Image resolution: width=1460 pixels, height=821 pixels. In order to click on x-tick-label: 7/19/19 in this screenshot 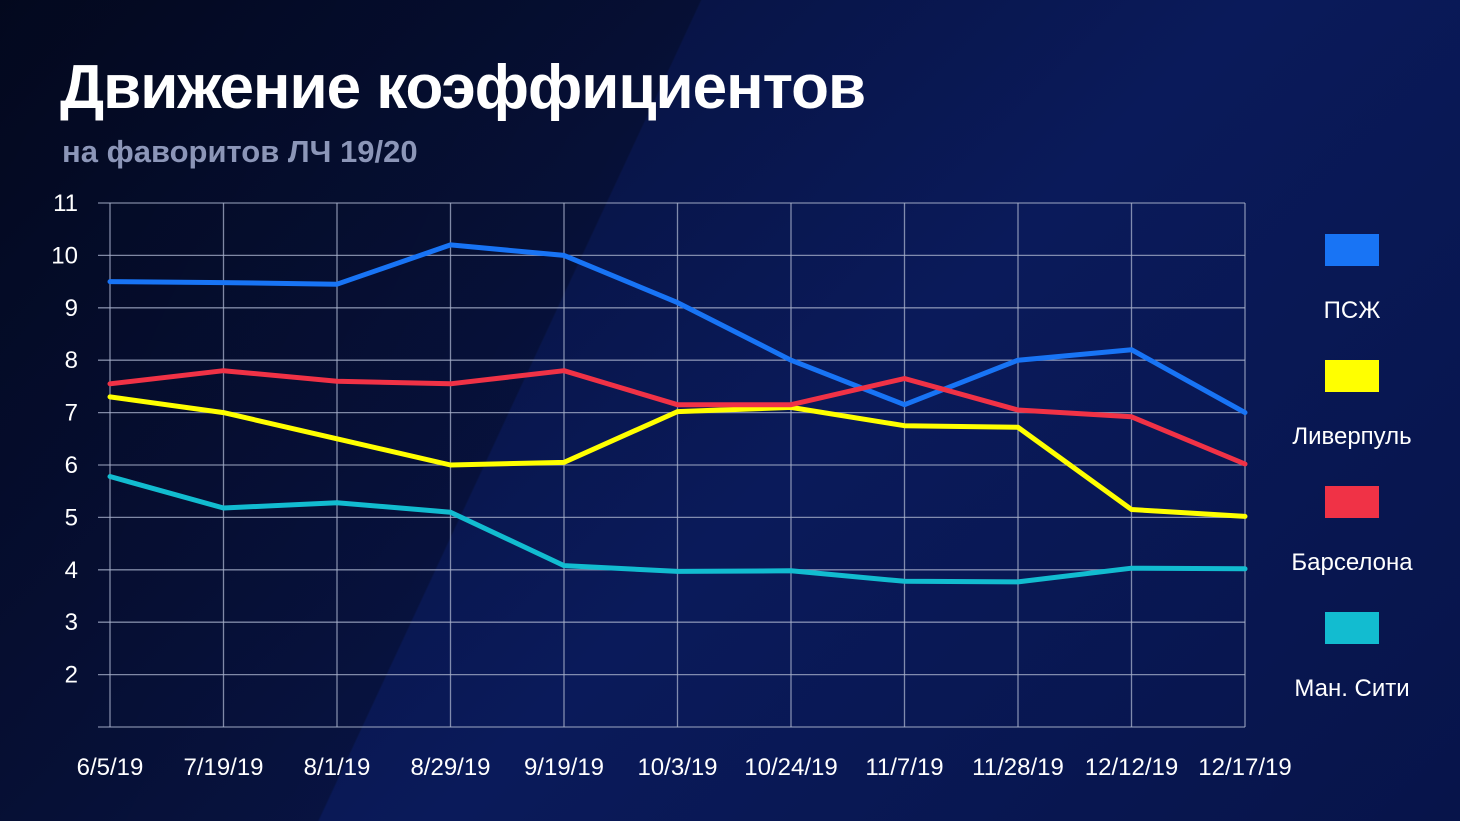, I will do `click(223, 767)`.